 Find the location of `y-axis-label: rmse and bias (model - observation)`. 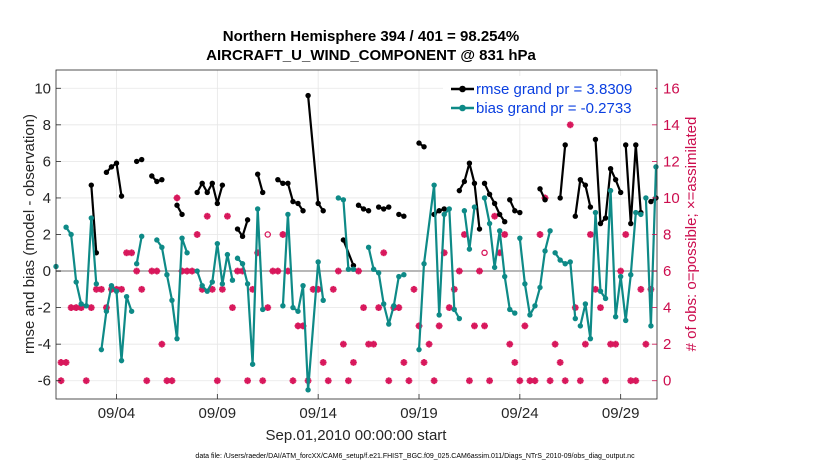

y-axis-label: rmse and bias (model - observation) is located at coordinates (29, 234).